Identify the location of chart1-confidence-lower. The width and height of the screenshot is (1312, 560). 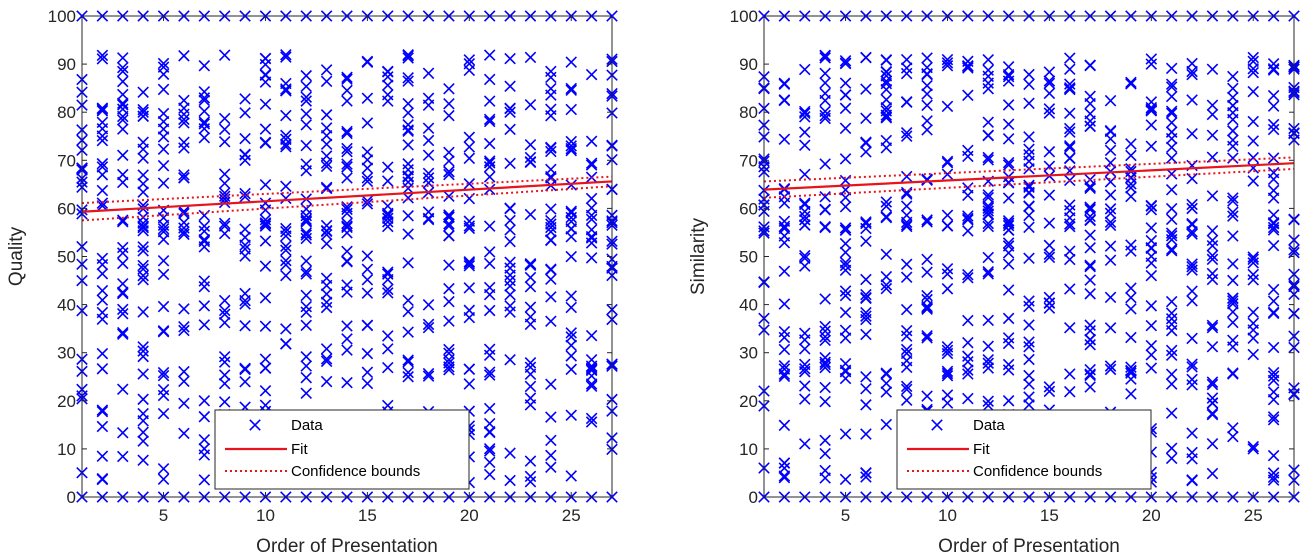
(347, 203).